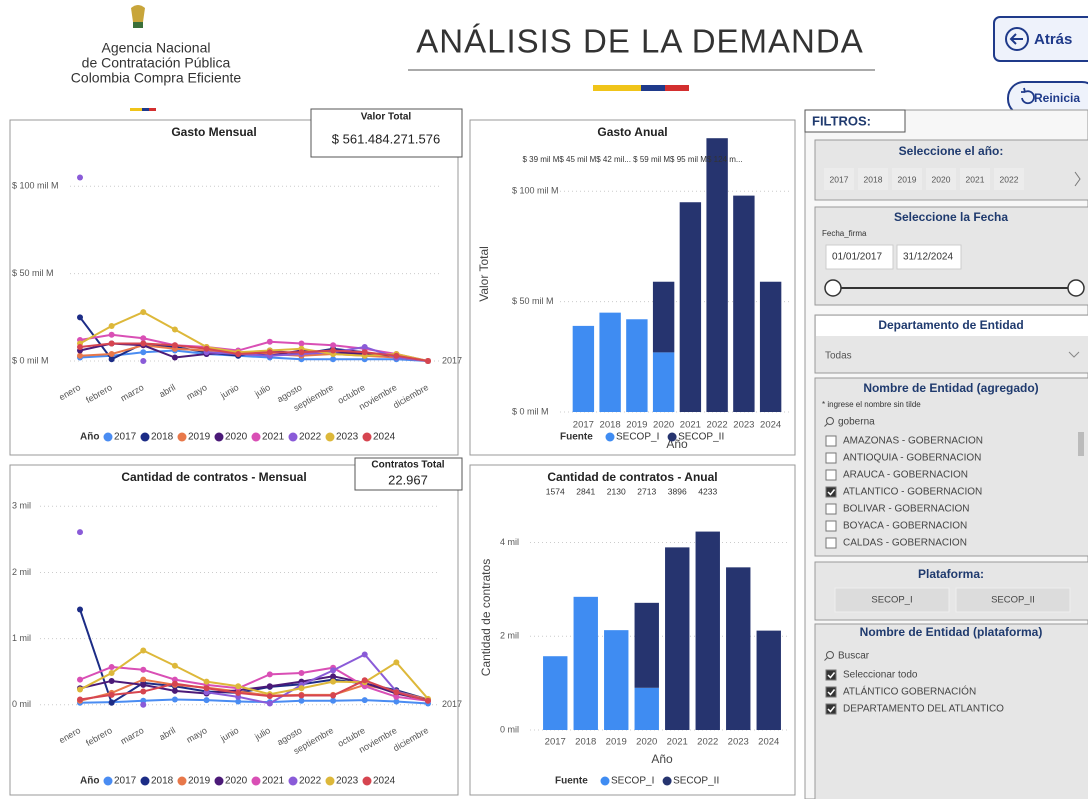  Describe the element at coordinates (855, 121) in the screenshot. I see `filter-heading-box` at that location.